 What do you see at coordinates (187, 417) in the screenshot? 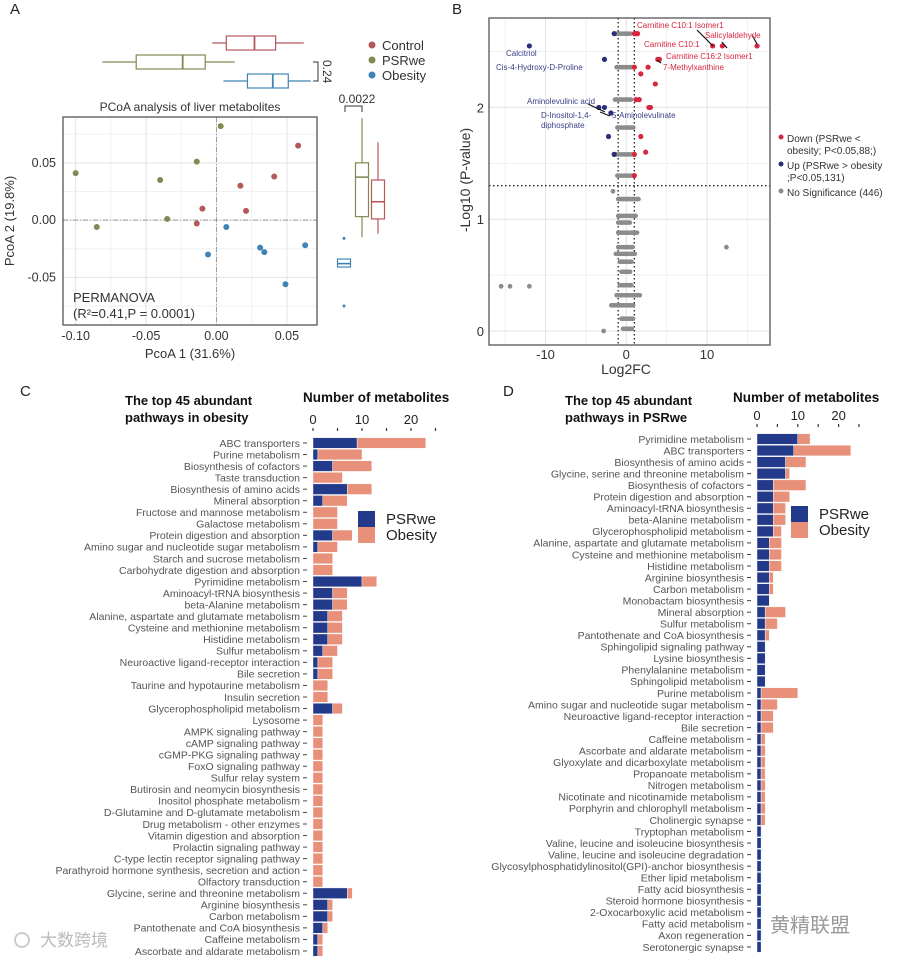
I see `chart-title: pathways in obesity` at bounding box center [187, 417].